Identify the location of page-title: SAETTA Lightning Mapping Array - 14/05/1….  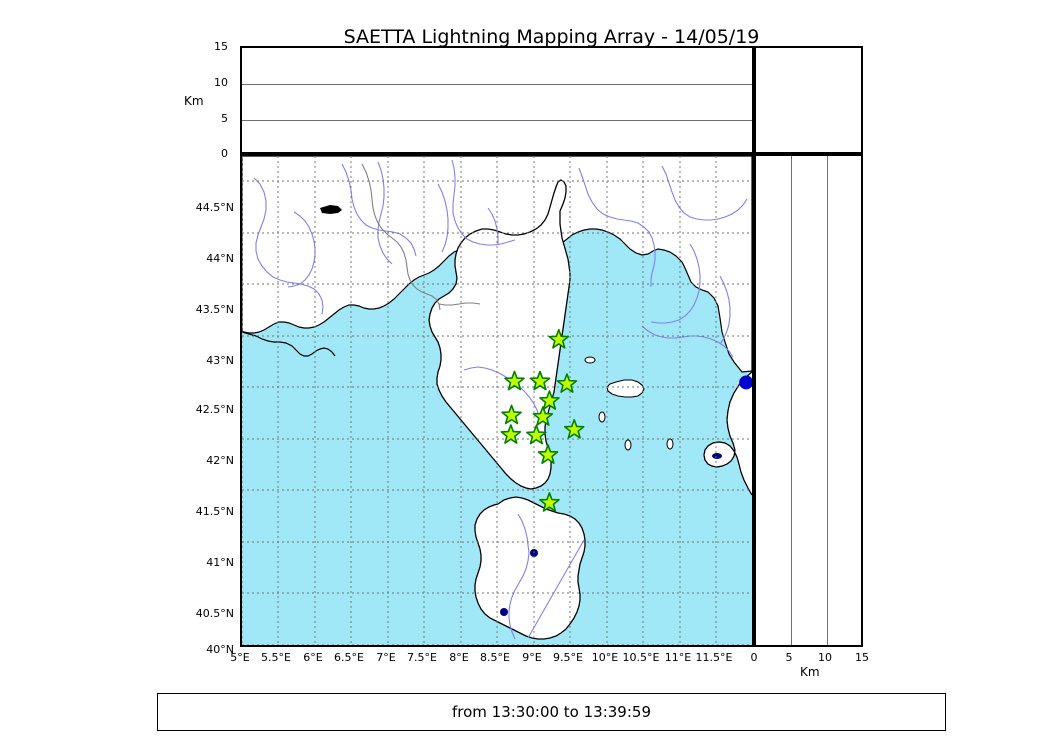
(551, 37).